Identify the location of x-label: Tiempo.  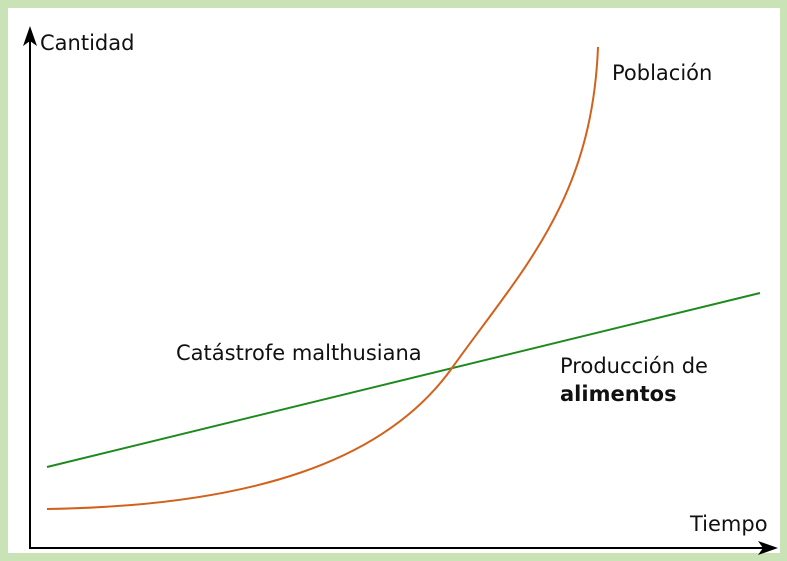
(728, 524).